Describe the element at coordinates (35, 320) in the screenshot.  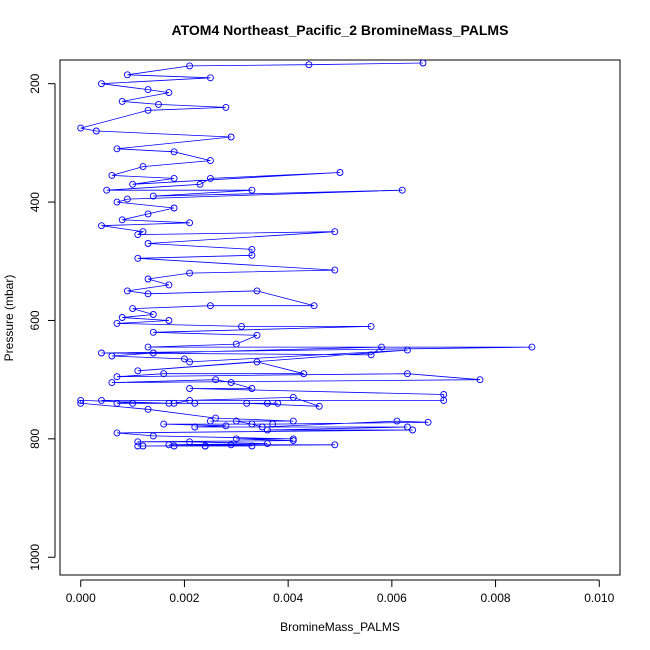
I see `y-tick-label: 600` at that location.